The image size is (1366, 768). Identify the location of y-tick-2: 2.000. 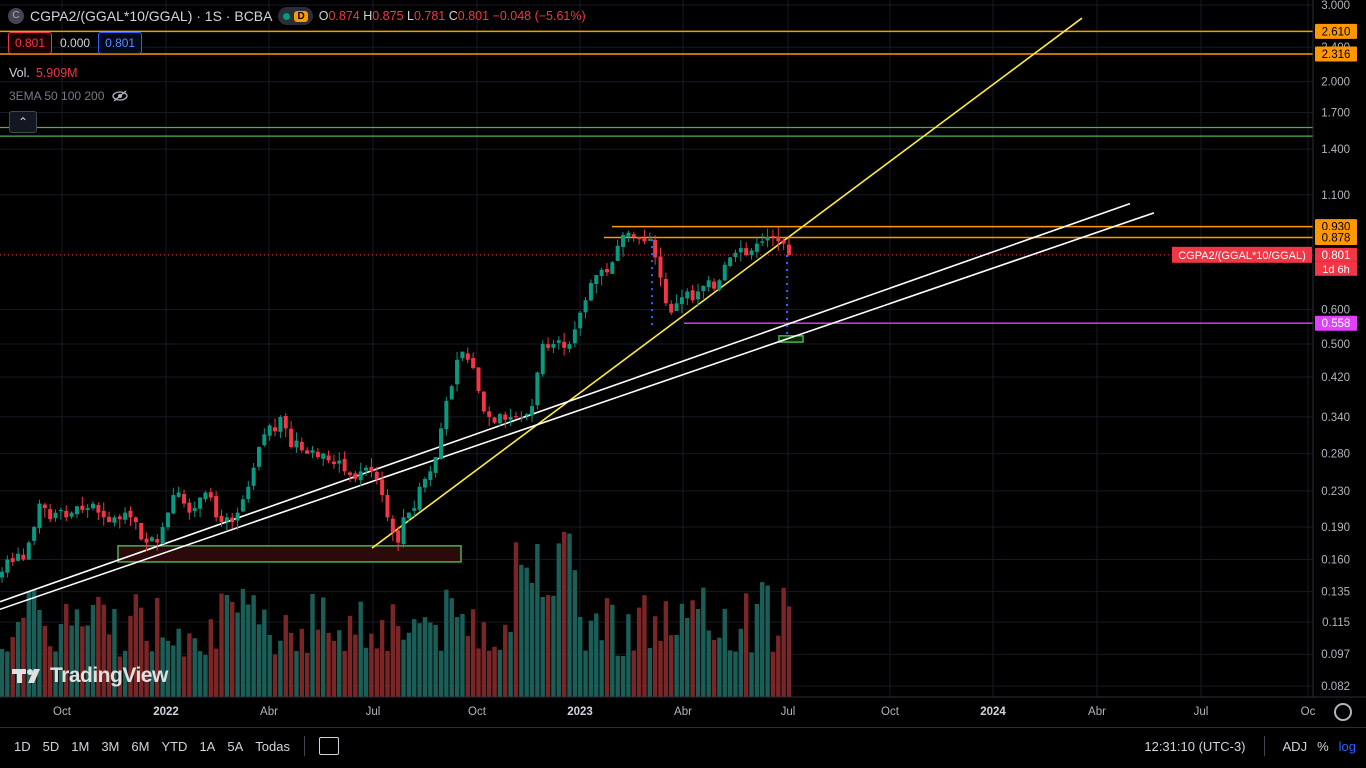
(1335, 83).